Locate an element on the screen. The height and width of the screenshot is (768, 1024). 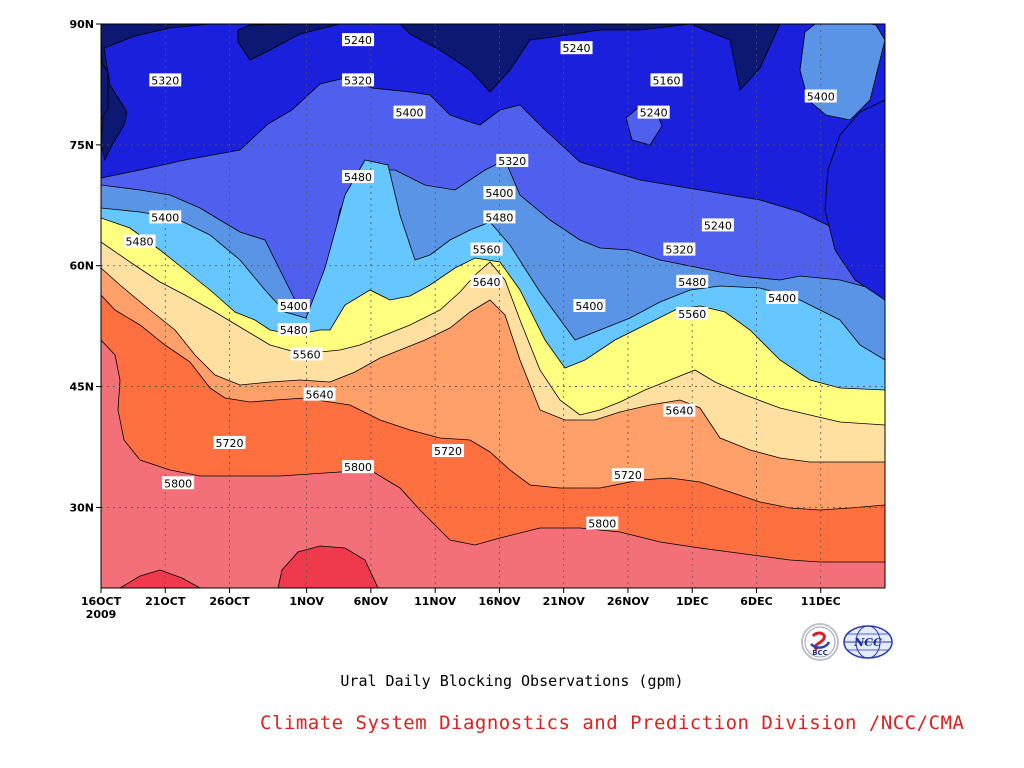
x-tick-label: 21NOV is located at coordinates (564, 601).